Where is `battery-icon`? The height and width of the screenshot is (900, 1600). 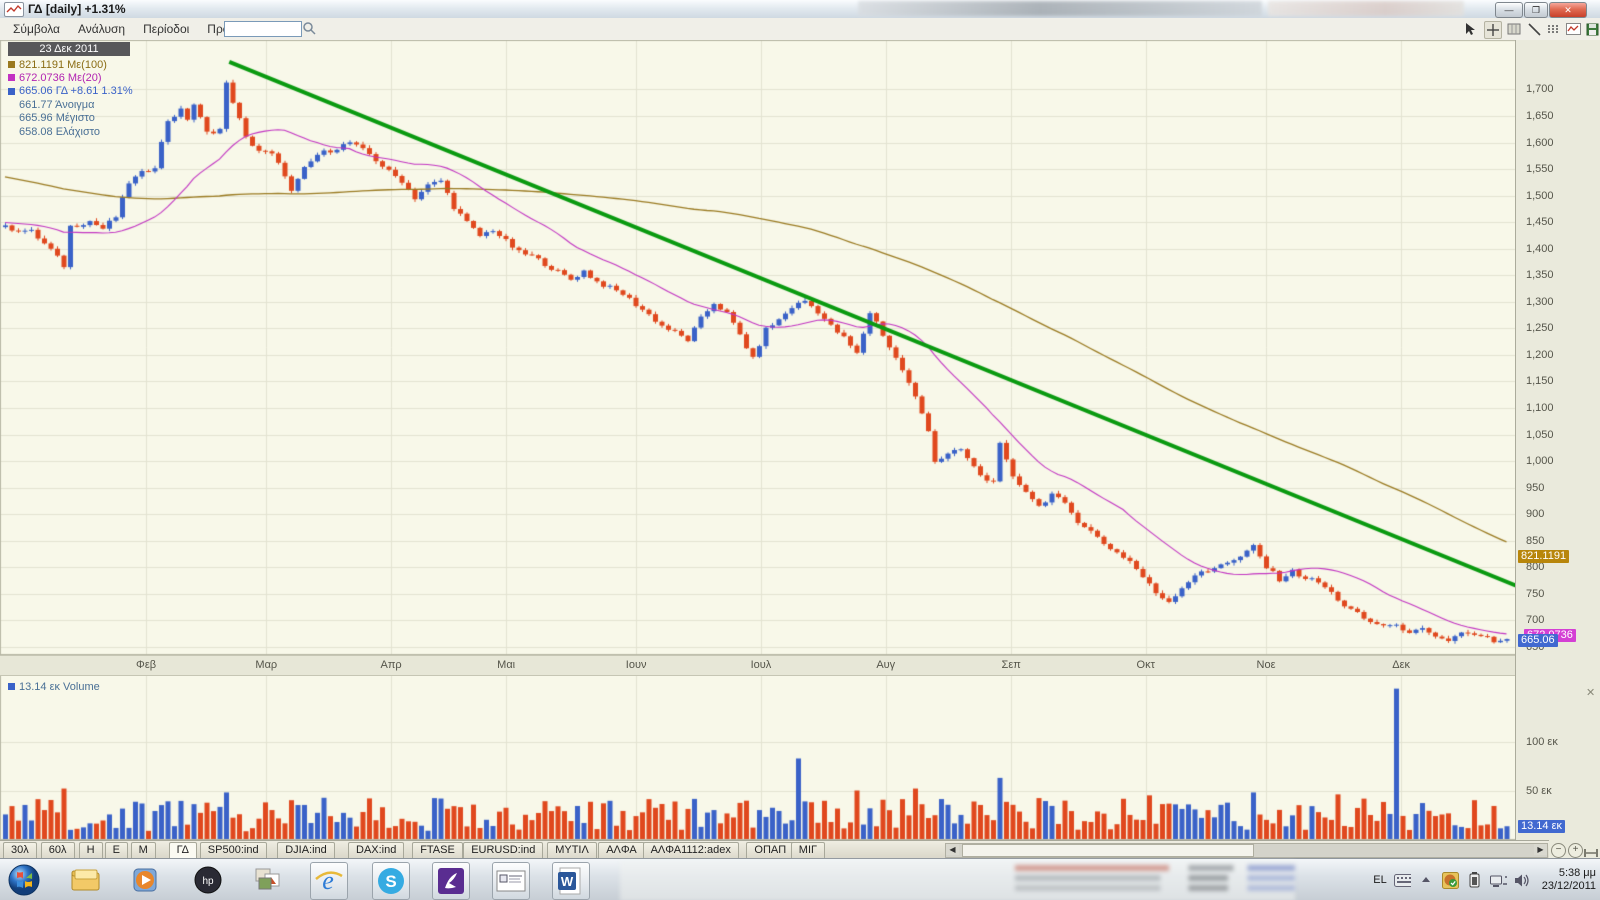 battery-icon is located at coordinates (1474, 880).